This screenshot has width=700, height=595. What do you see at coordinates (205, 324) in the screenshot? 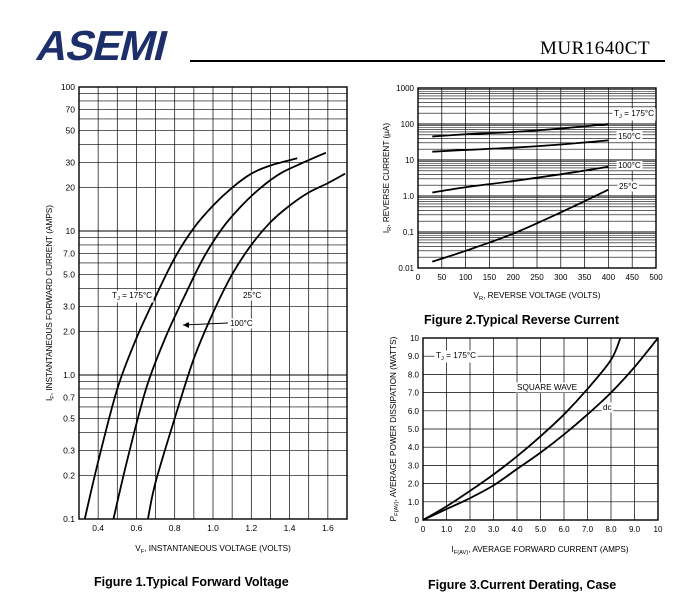
I see `annotation-arrow` at bounding box center [205, 324].